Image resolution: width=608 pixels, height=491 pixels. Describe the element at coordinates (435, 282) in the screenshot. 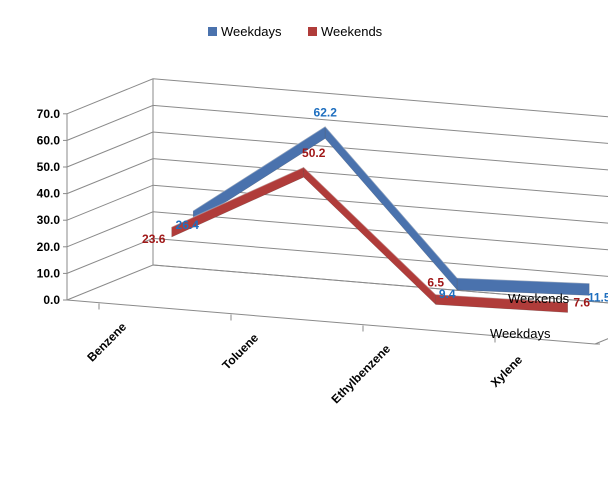

I see `data-label-weekends-ethylbenzene: 6.5` at that location.